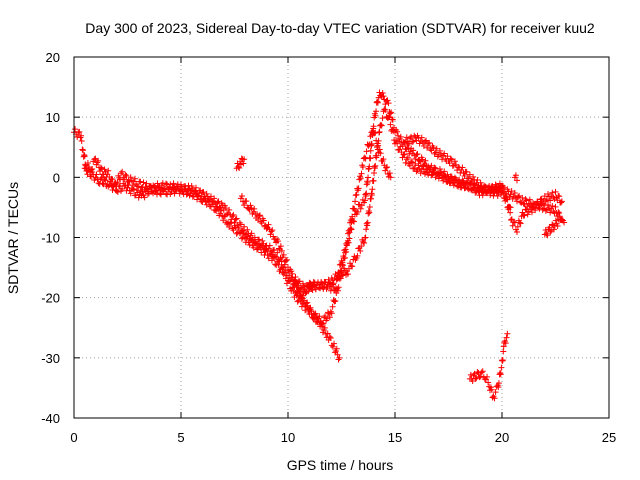  What do you see at coordinates (50, 238) in the screenshot?
I see `y-tick-label: -10` at bounding box center [50, 238].